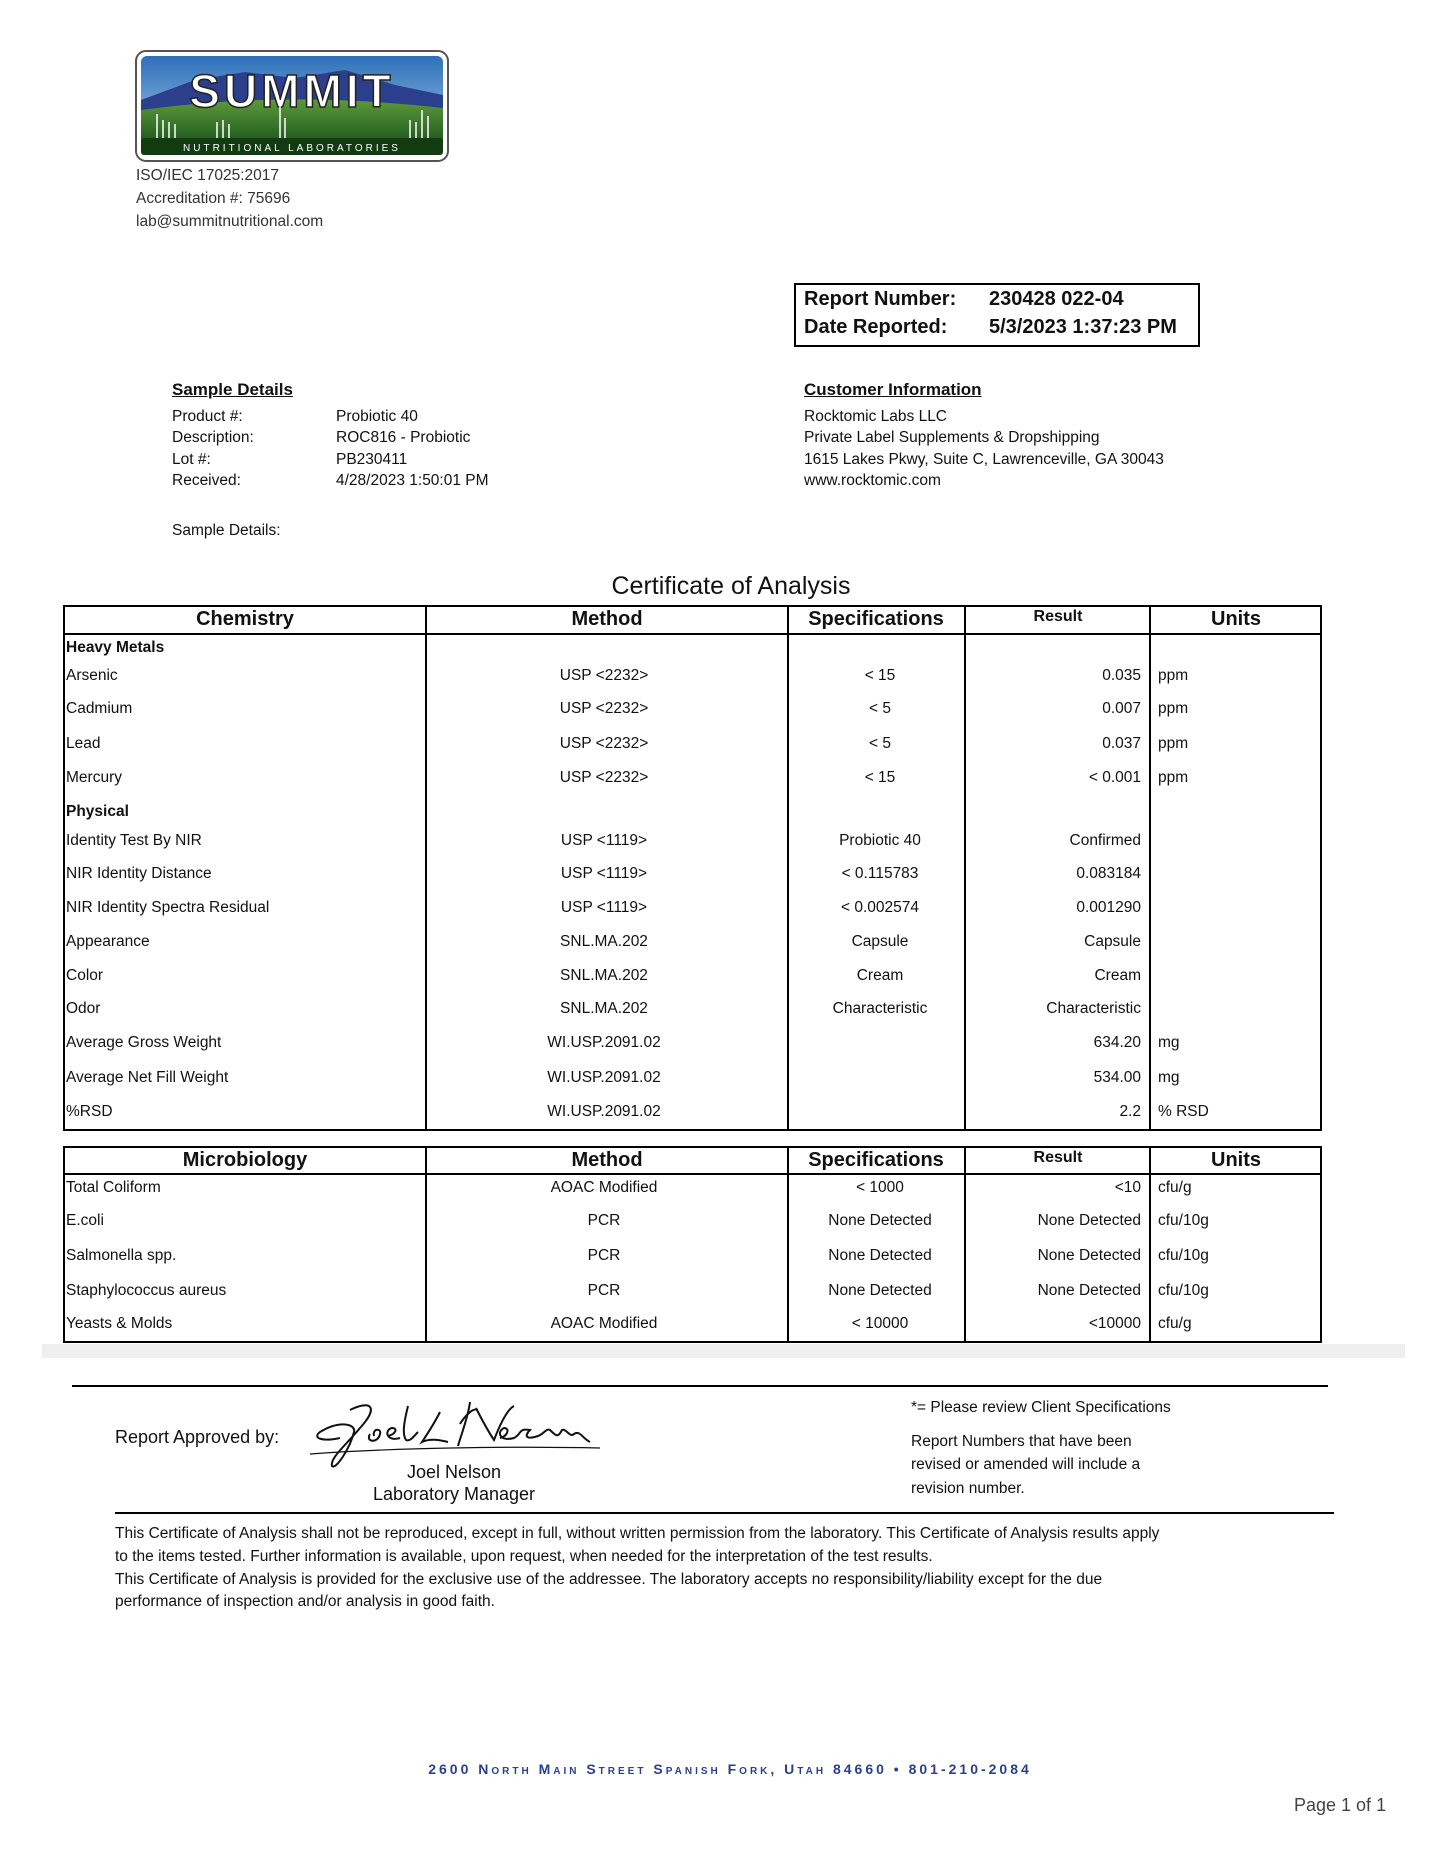  Describe the element at coordinates (692, 1174) in the screenshot. I see `header-divider` at that location.